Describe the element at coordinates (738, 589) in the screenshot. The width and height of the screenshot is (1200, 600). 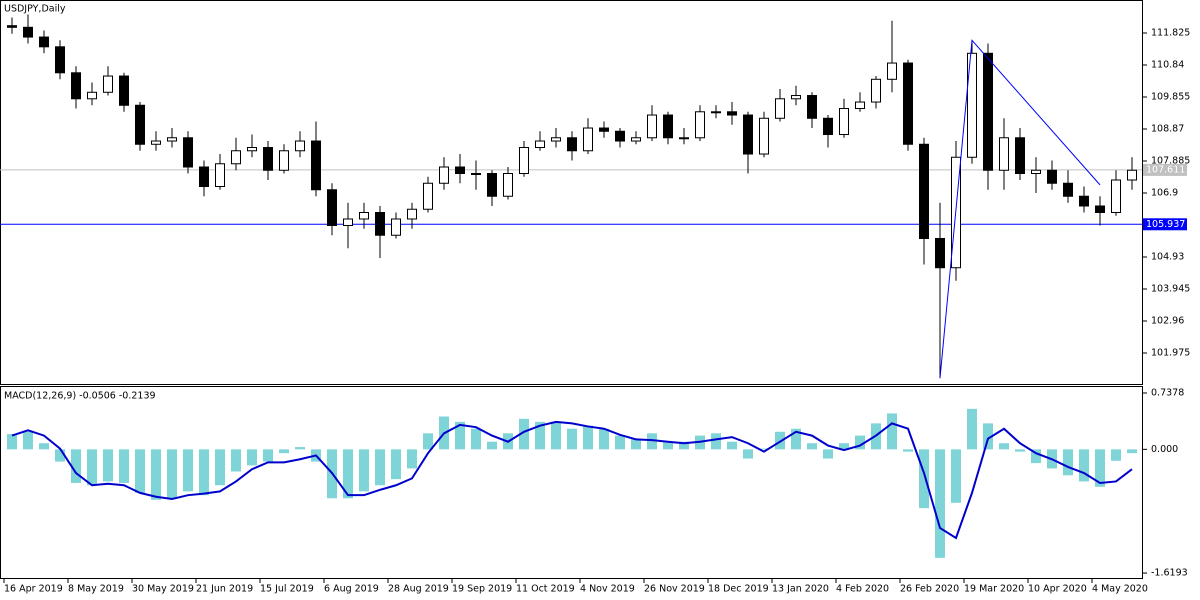
I see `x-tick-label: 18 Dec 2019` at that location.